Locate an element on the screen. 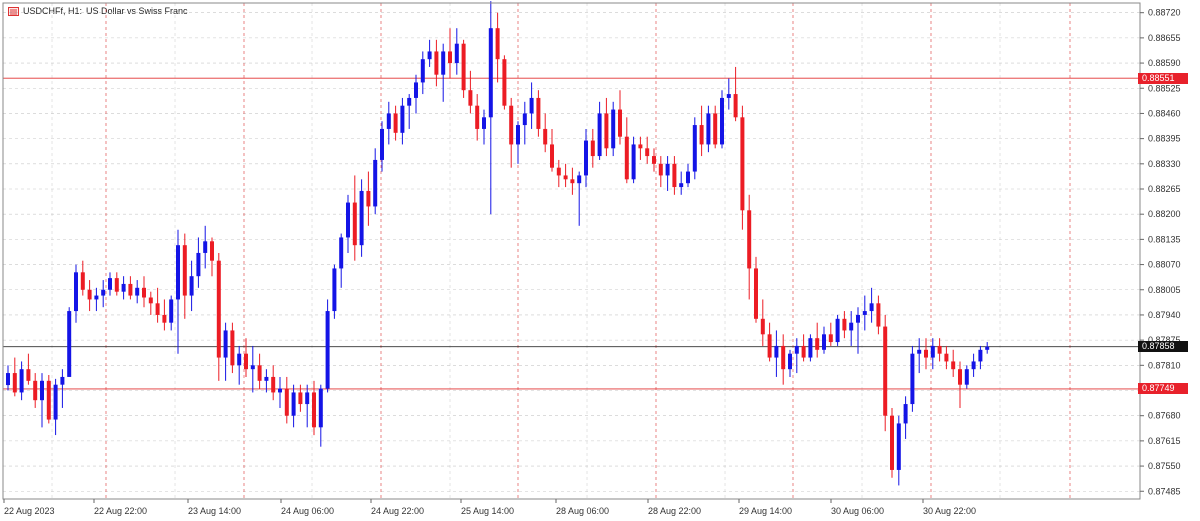 The width and height of the screenshot is (1200, 521). y-tick-label: 0.88135 is located at coordinates (1164, 239).